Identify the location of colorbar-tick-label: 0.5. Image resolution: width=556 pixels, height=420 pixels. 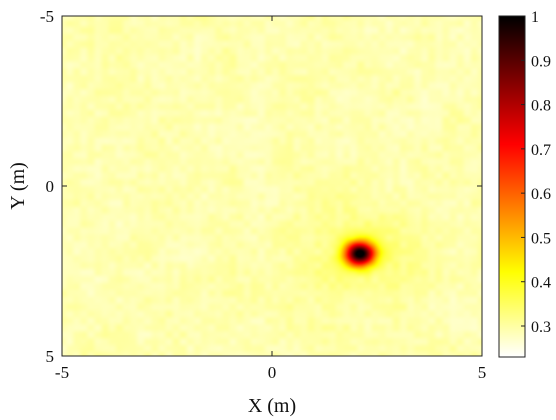
(541, 238).